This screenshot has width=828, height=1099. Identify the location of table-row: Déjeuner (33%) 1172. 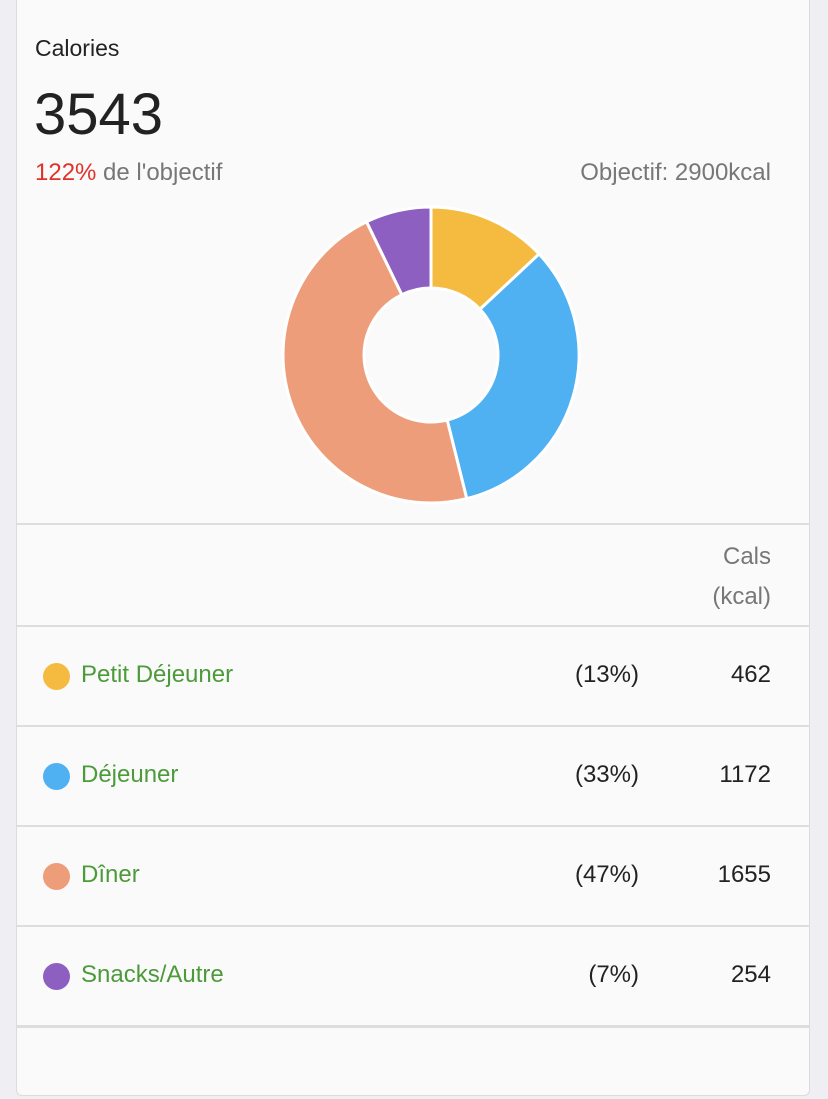
(413, 777).